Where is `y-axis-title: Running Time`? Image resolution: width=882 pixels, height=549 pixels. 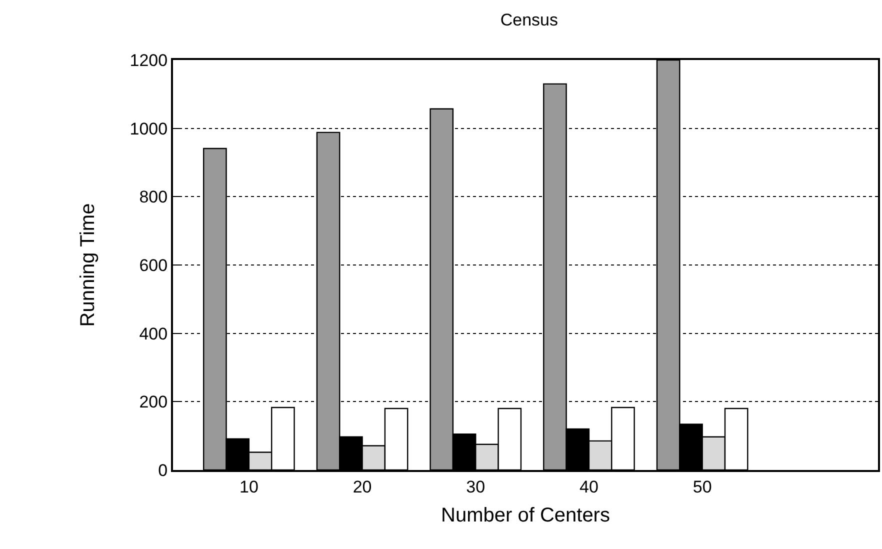
y-axis-title: Running Time is located at coordinates (87, 265).